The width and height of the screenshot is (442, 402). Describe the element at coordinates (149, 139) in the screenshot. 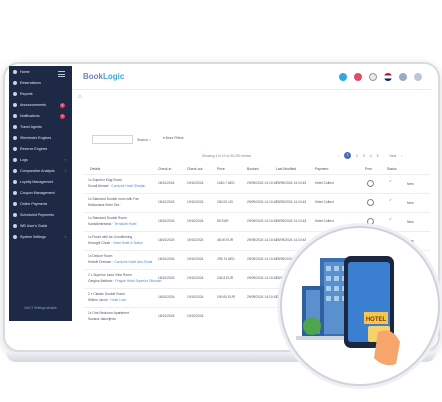

I see `search-icon: ⌕` at that location.